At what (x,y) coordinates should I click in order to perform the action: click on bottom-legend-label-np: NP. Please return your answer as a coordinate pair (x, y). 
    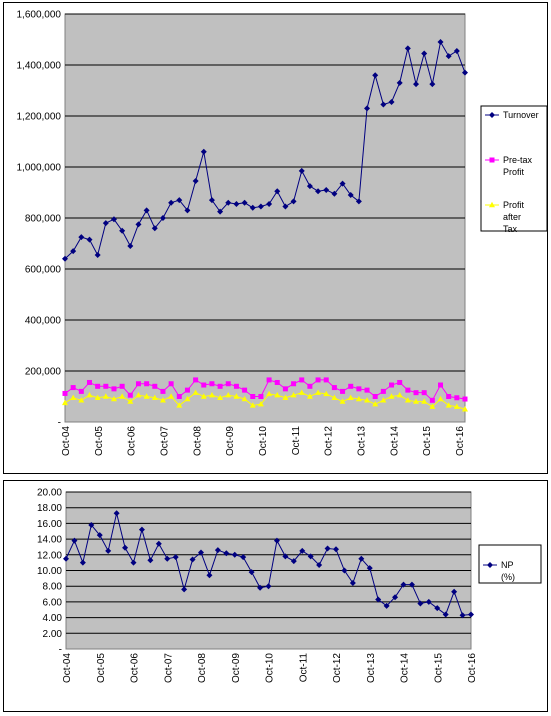
    Looking at the image, I should click on (507, 565).